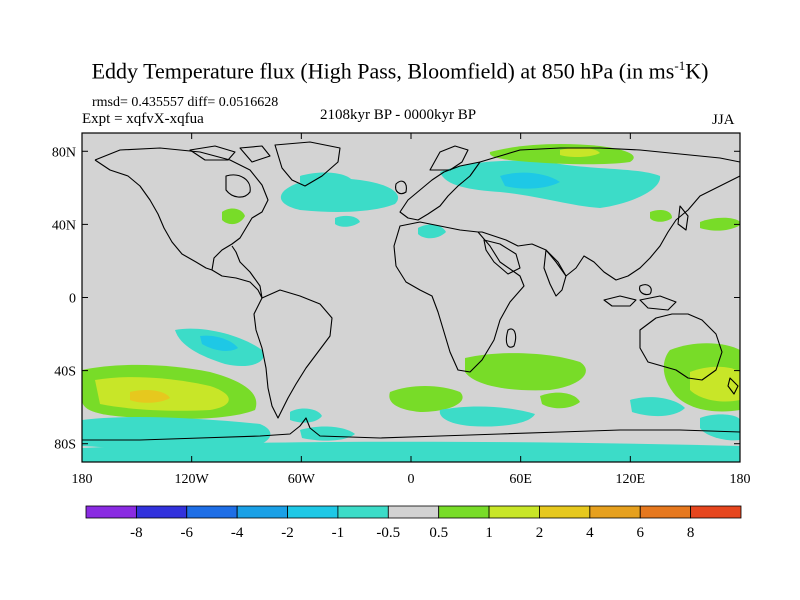 Image resolution: width=800 pixels, height=600 pixels. I want to click on experiment-label: Expt = xqfvX-xqfua, so click(143, 119).